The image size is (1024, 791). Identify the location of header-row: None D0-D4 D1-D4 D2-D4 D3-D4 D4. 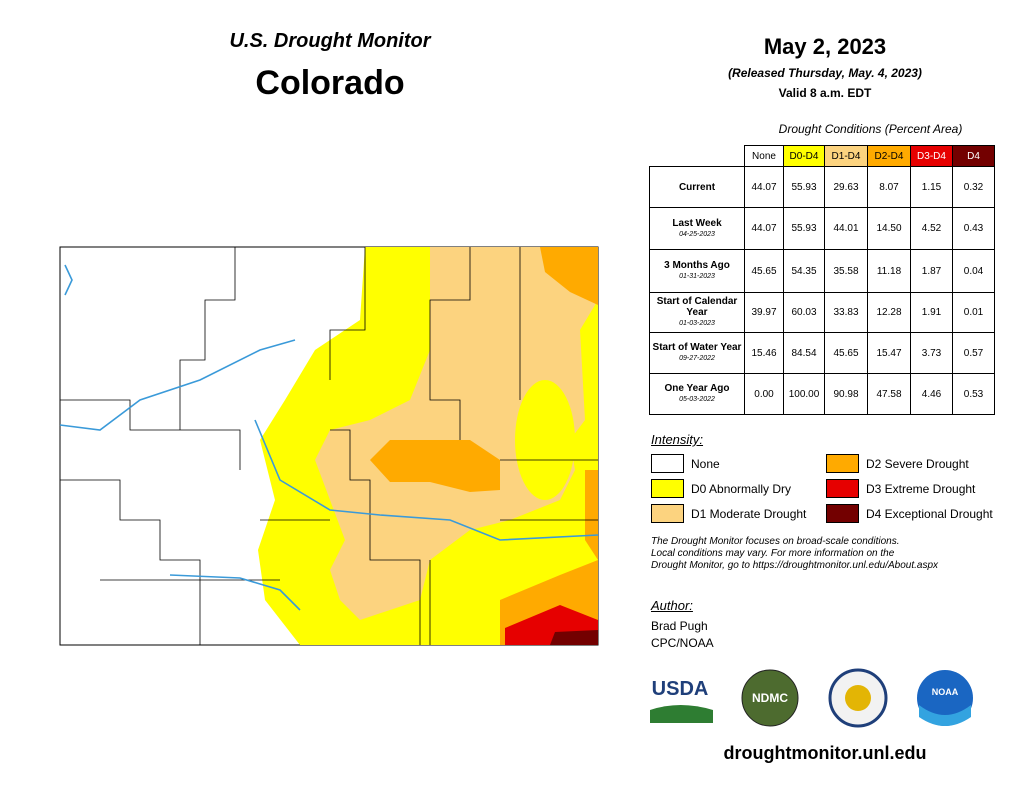
(822, 156).